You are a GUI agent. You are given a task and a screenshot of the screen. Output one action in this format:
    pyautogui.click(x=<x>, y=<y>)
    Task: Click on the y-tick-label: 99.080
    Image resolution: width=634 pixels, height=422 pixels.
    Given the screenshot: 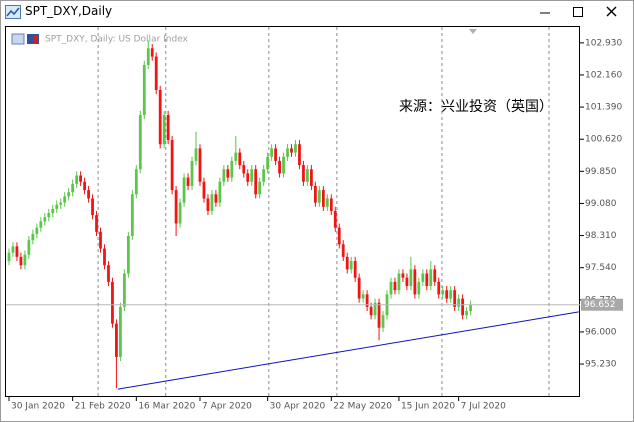 What is the action you would take?
    pyautogui.click(x=601, y=204)
    